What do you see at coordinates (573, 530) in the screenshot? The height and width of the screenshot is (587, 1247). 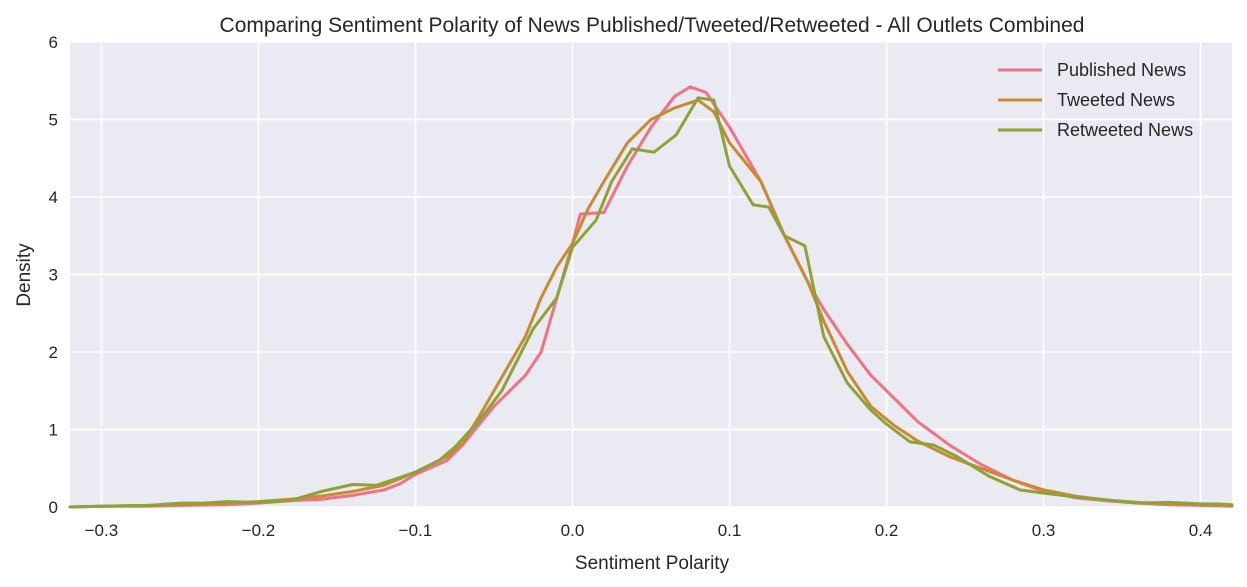 I see `x-tick-label: 0.0` at bounding box center [573, 530].